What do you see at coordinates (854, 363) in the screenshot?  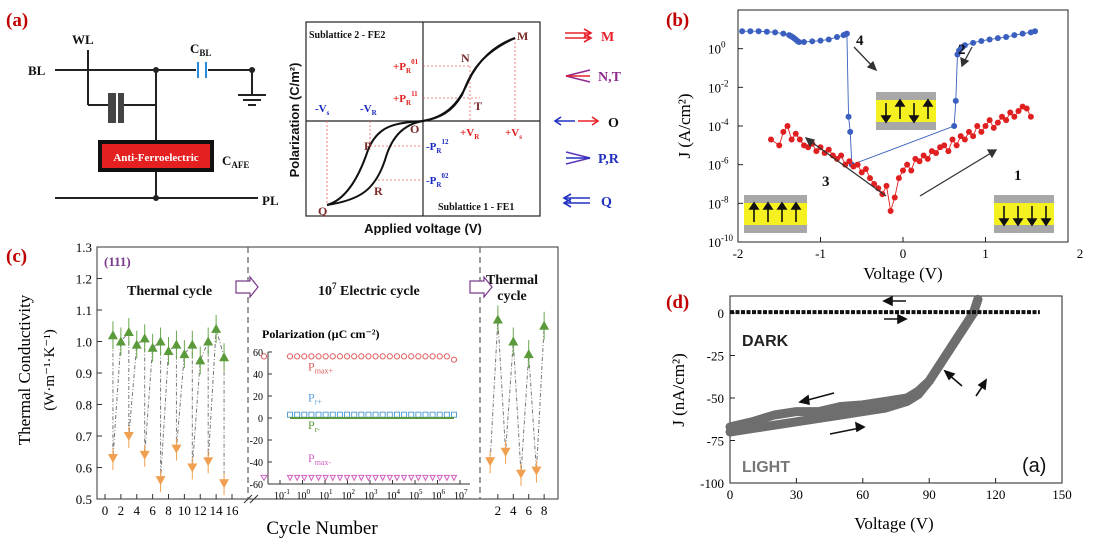 I see `light-sweep-down` at bounding box center [854, 363].